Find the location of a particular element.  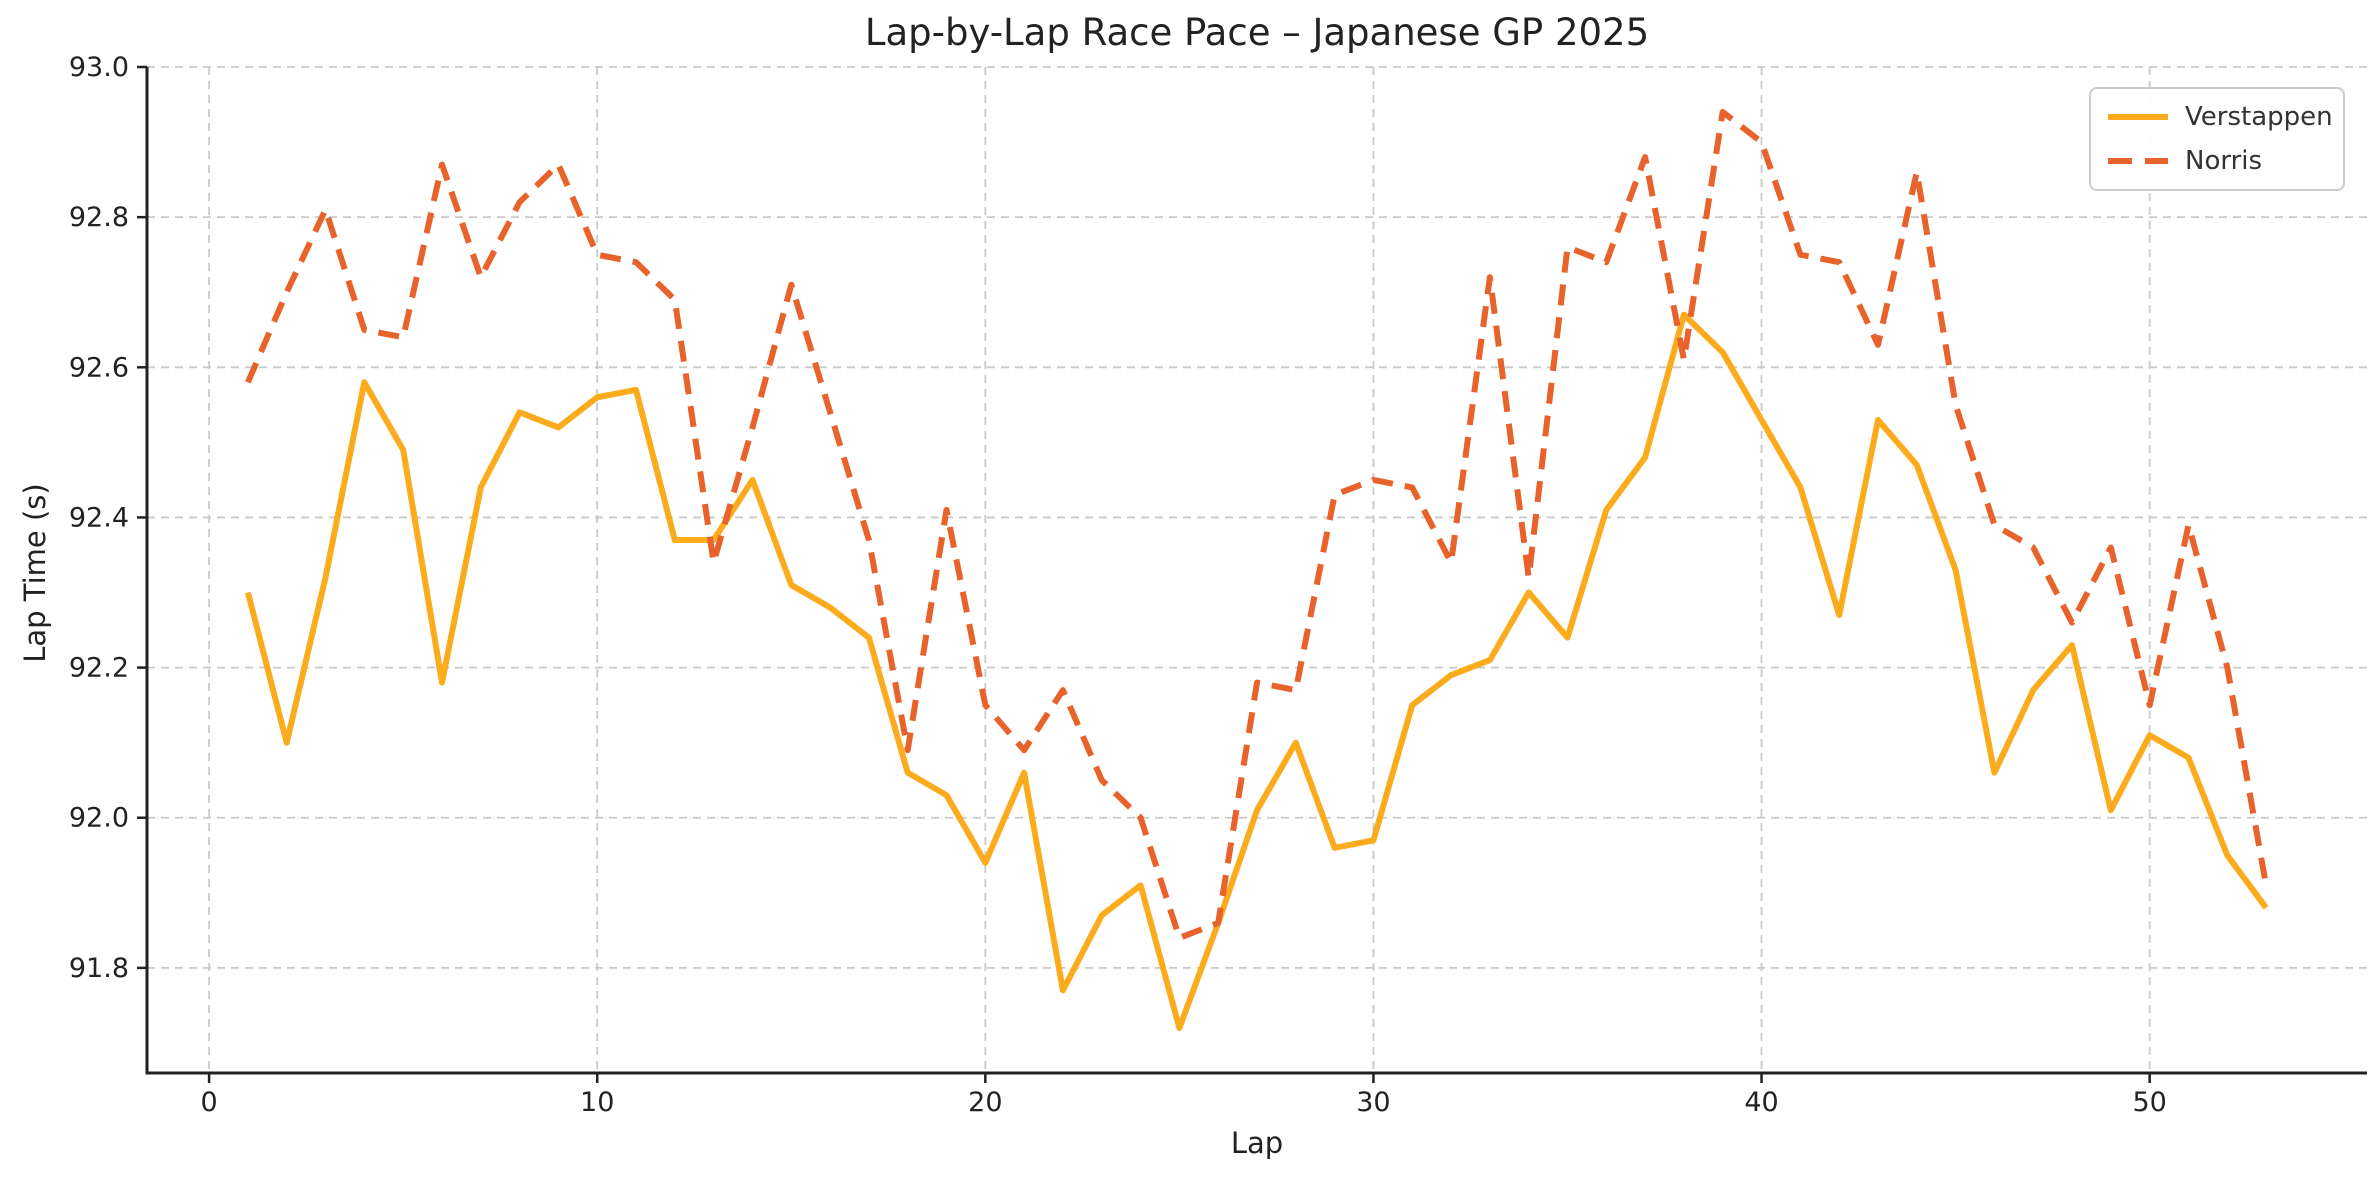

y-axis-label: Lap Time (s) is located at coordinates (35, 573).